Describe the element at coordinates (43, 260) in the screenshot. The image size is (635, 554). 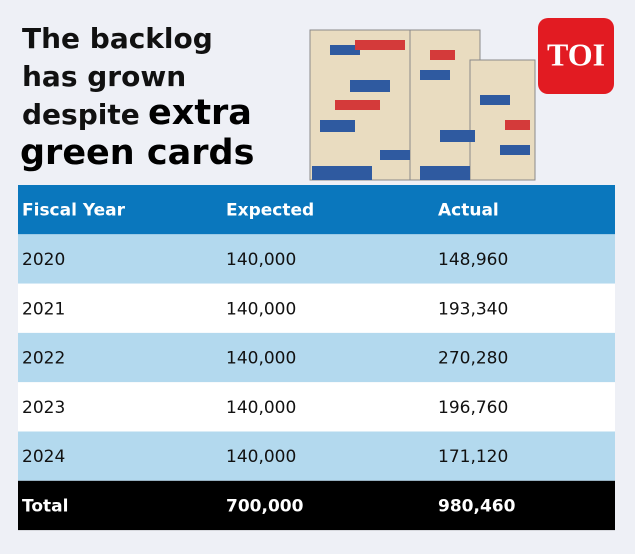
I see `row-cell: 2020` at that location.